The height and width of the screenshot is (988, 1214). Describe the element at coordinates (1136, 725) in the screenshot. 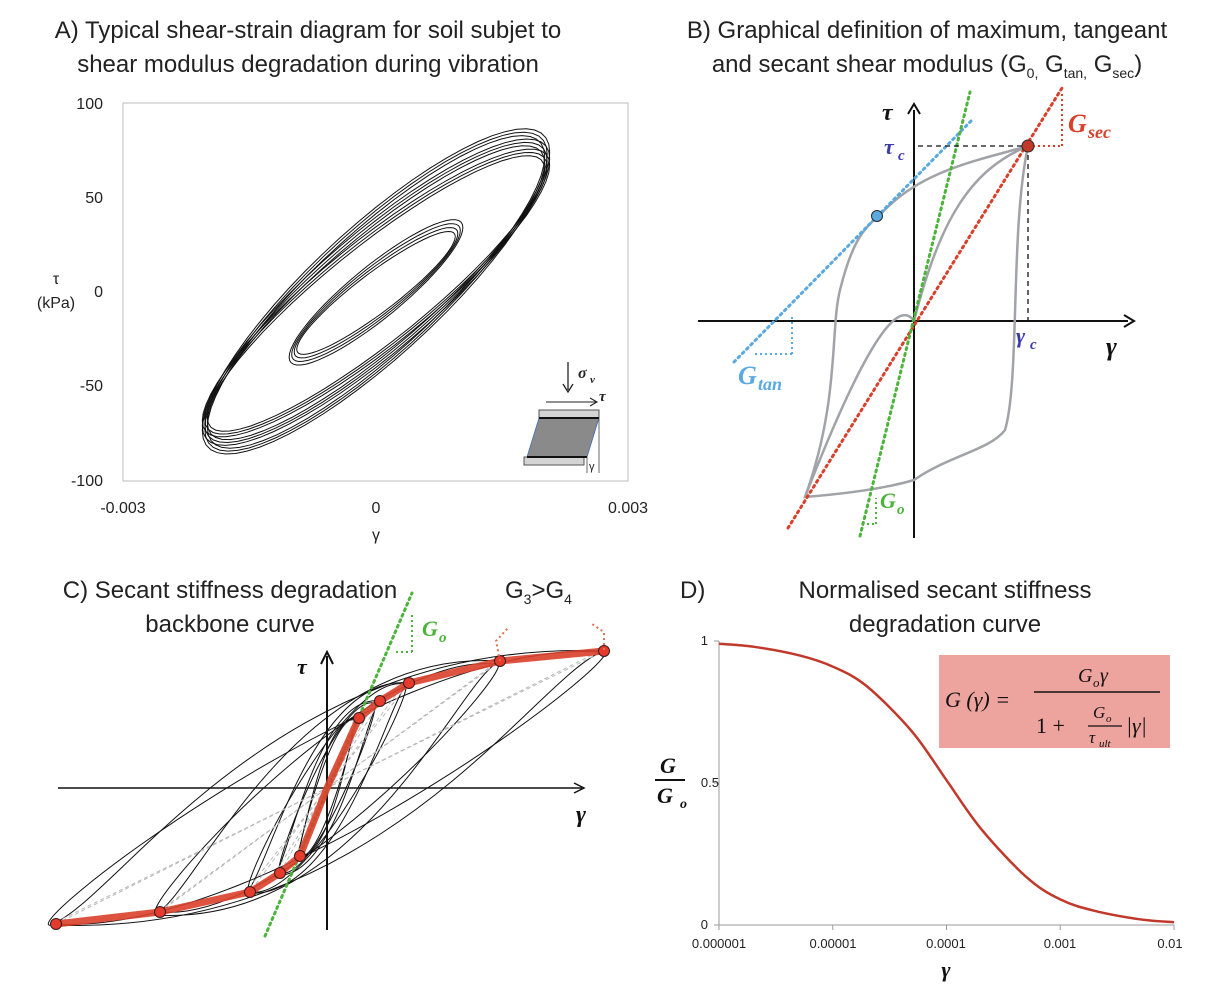

I see `formula-den-tail: |γ|` at that location.